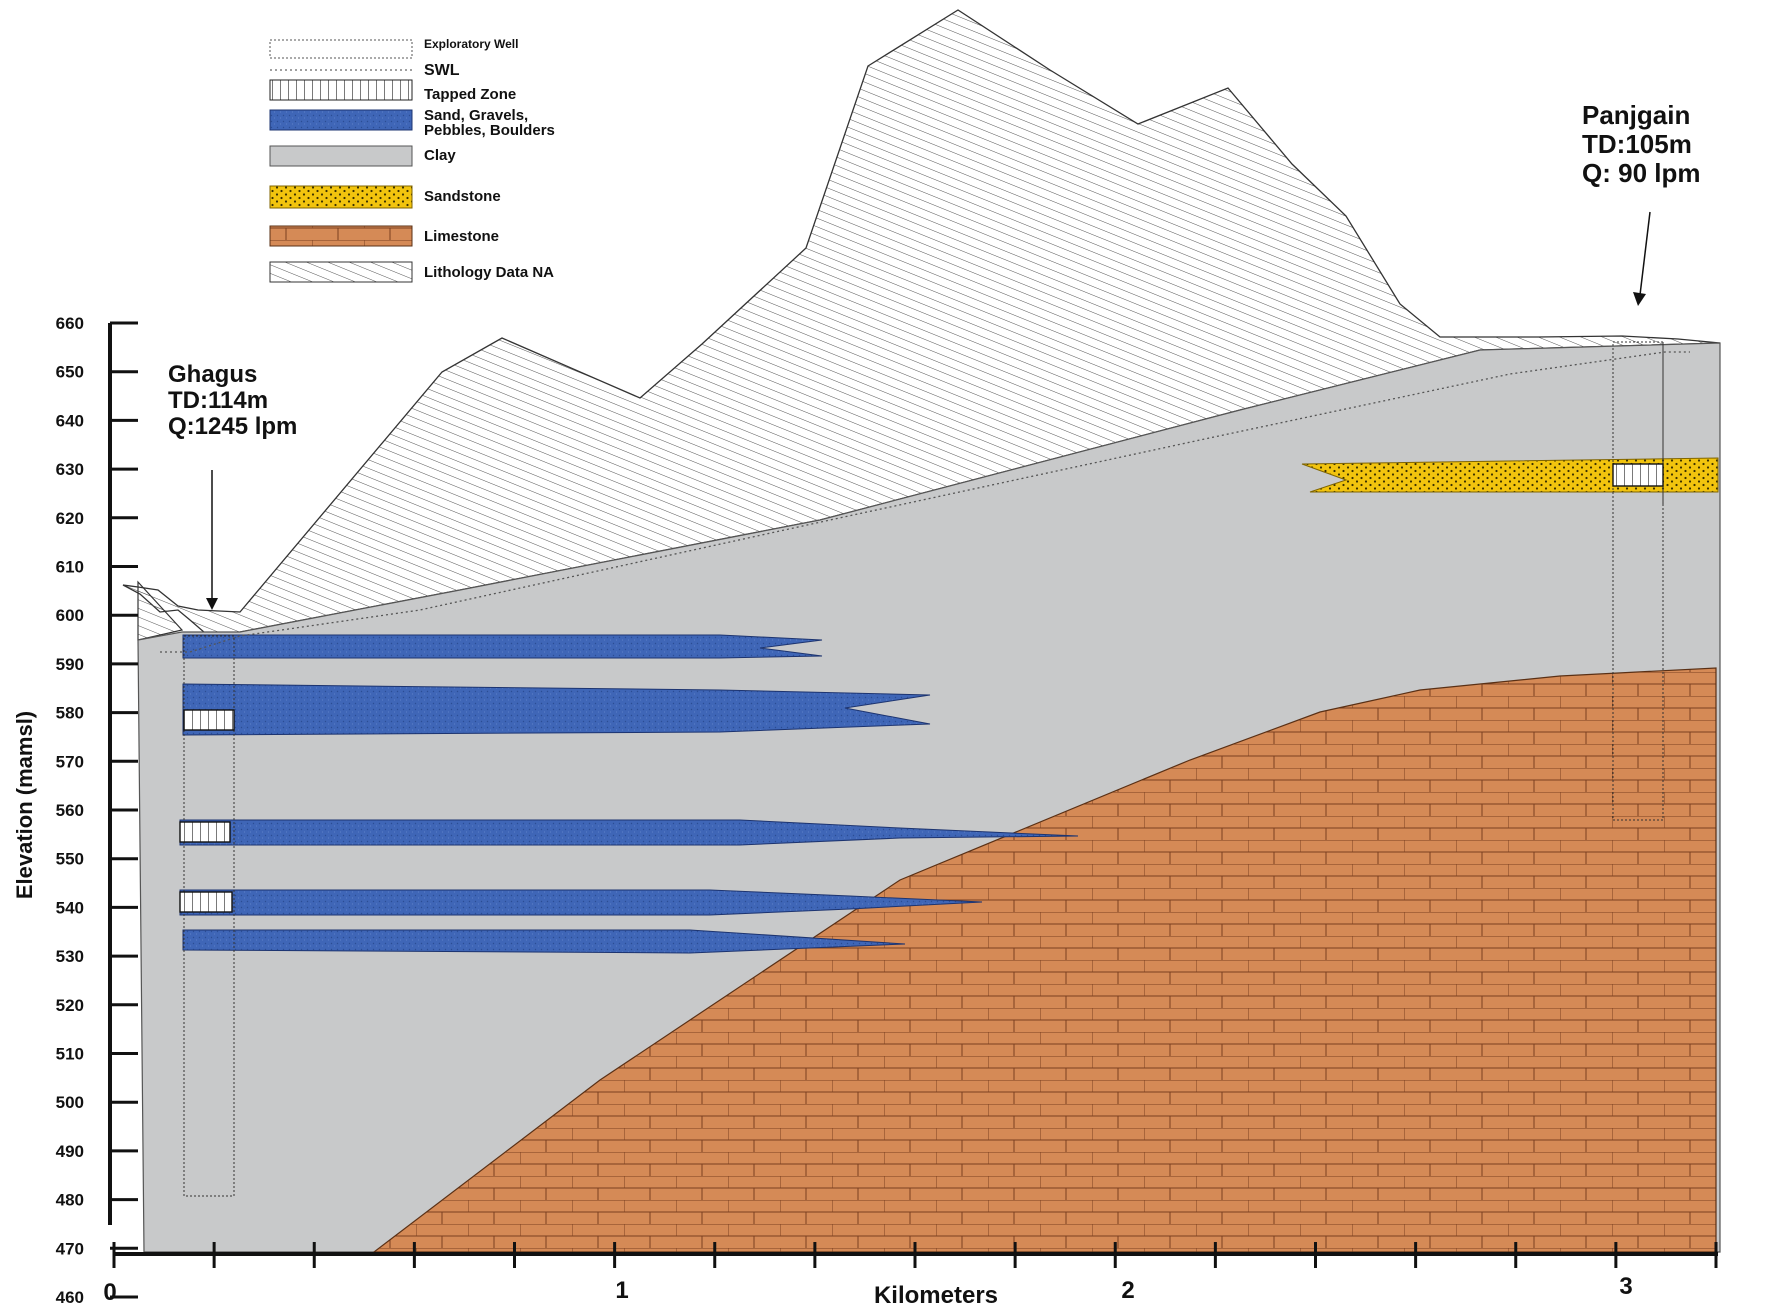 The height and width of the screenshot is (1306, 1769). Describe the element at coordinates (70, 615) in the screenshot. I see `y-tick-label: 600` at that location.